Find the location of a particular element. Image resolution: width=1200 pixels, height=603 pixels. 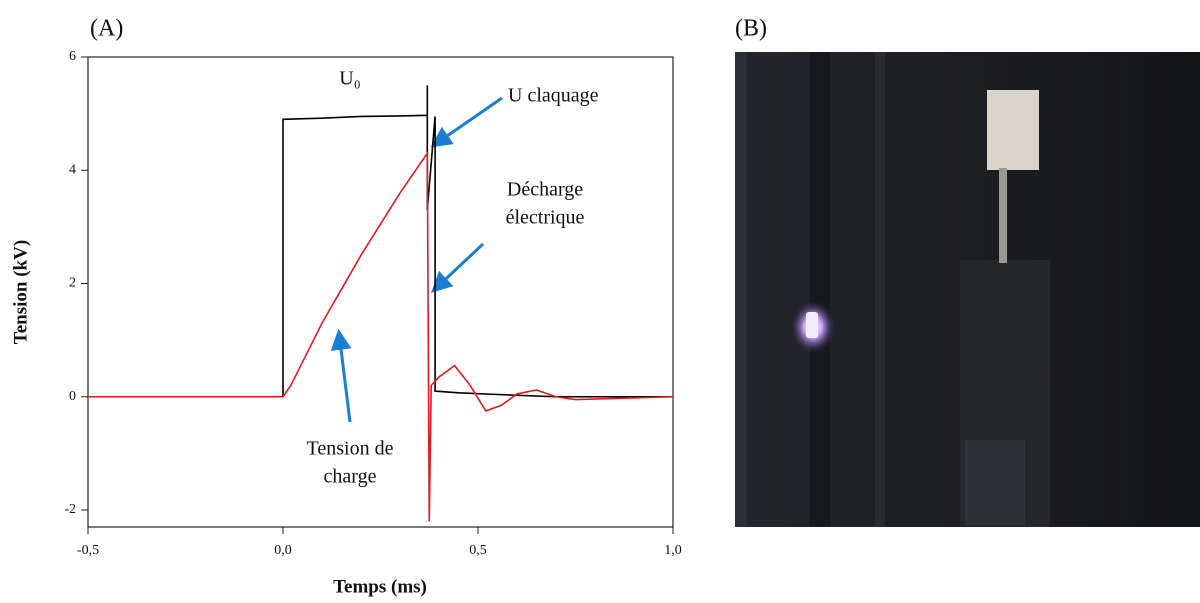

x-tick-label: 1,0 is located at coordinates (673, 550).